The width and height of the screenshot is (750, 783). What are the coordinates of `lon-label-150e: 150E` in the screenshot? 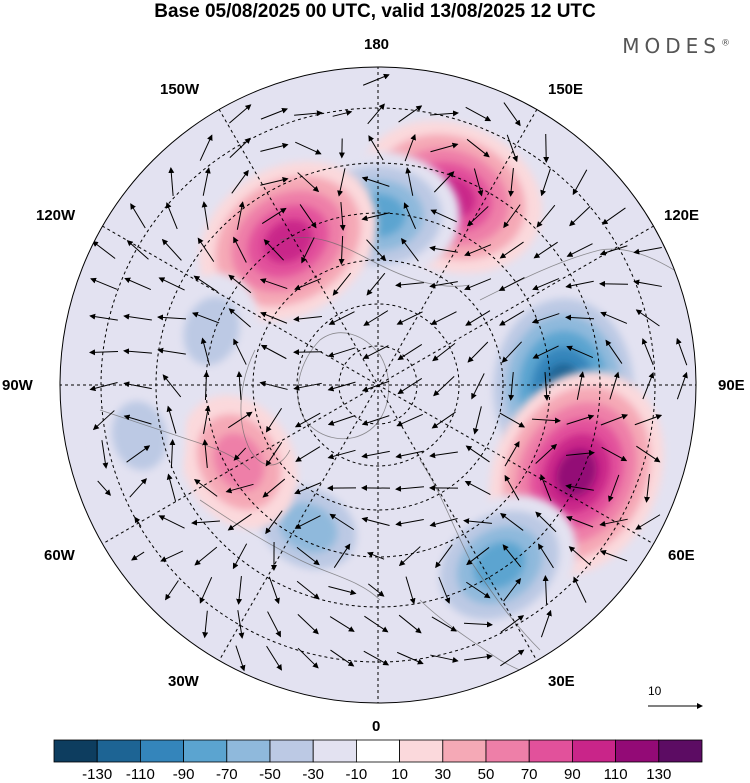 It's located at (566, 89).